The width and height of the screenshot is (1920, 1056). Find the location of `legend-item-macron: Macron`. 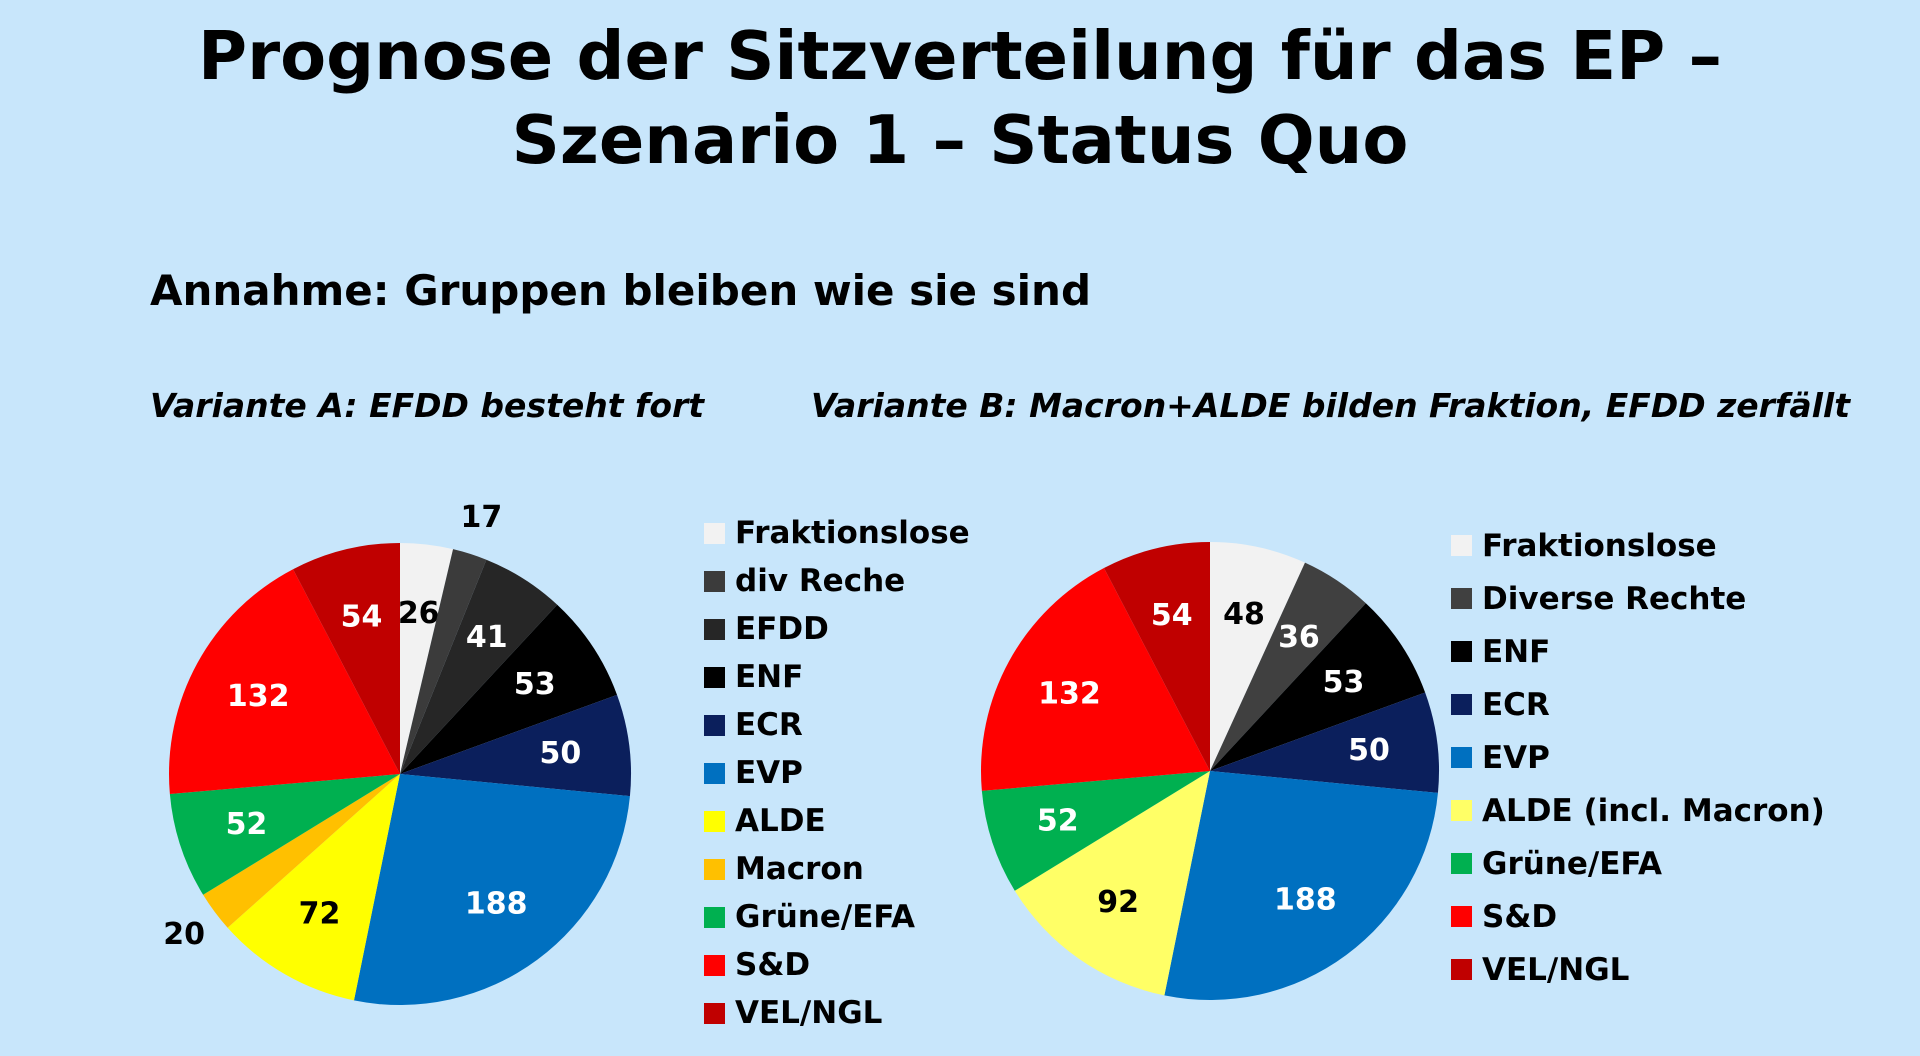

legend-item-macron: Macron is located at coordinates (837, 869).